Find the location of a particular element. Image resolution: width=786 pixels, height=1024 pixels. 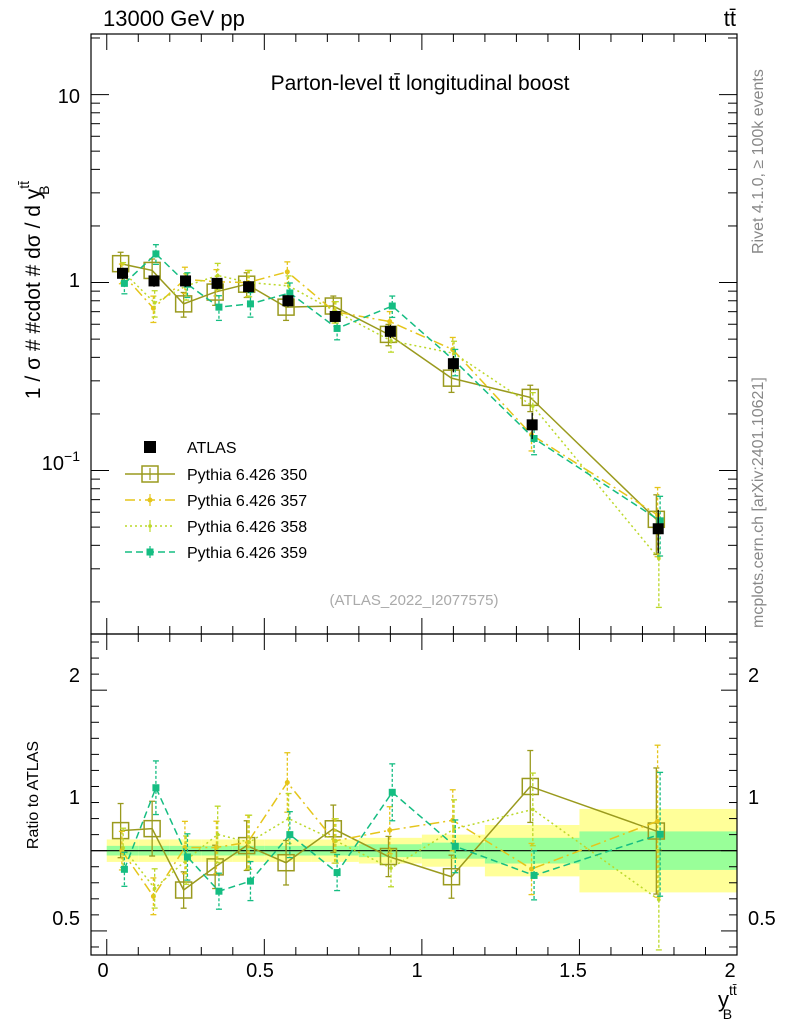

svg-text:ytt̄B: ytt̄ B is located at coordinates (727, 1002).